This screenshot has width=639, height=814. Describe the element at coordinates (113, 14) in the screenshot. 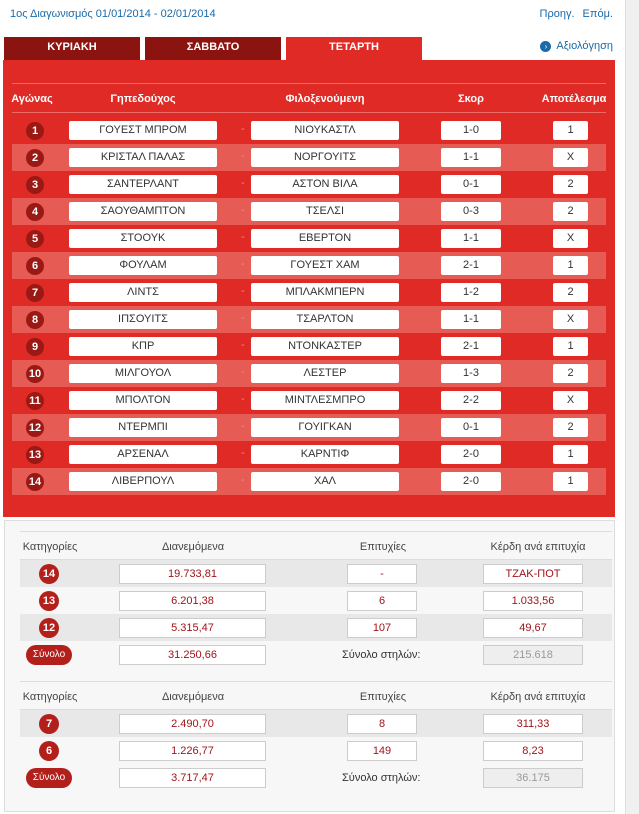

I see `draw-title: 1ος Διαγωνισμός 01/01/2014 - 02/01/2014` at that location.